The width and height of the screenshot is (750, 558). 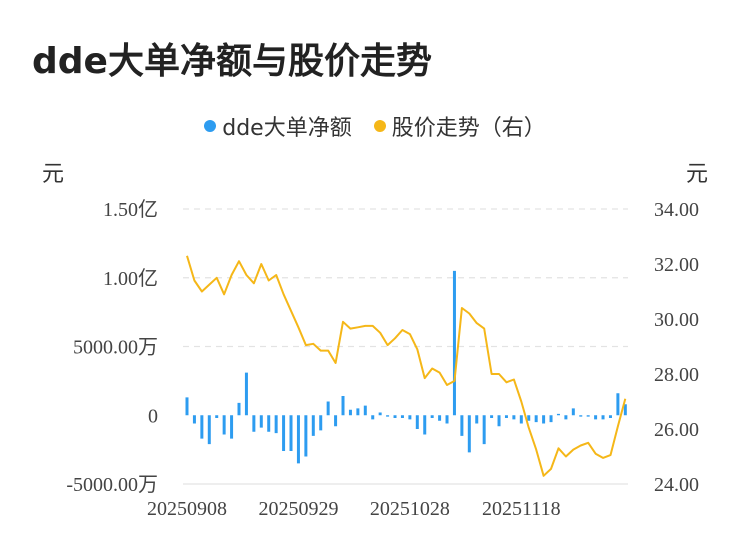 I want to click on left-tick-label: 5000.00万, so click(x=115, y=348).